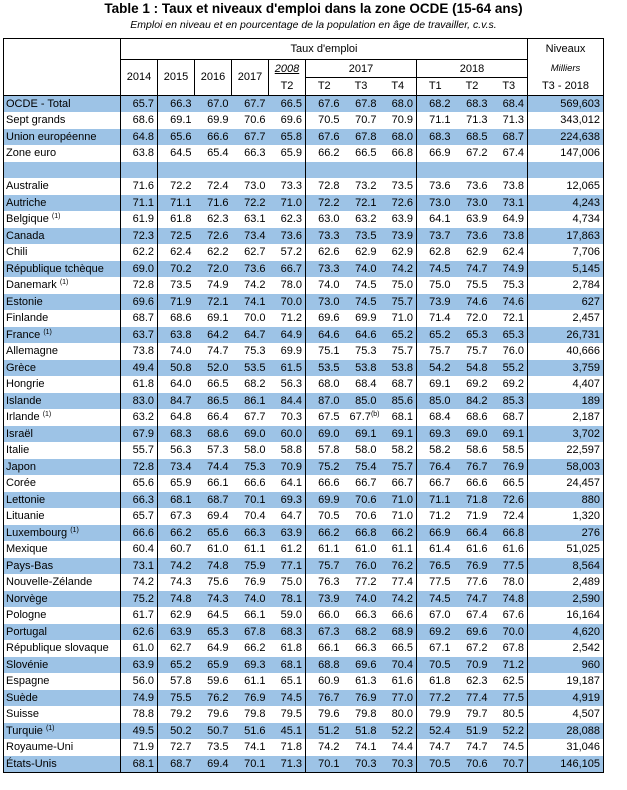 The image size is (627, 790). I want to click on rate-cell: 76.0, so click(361, 565).